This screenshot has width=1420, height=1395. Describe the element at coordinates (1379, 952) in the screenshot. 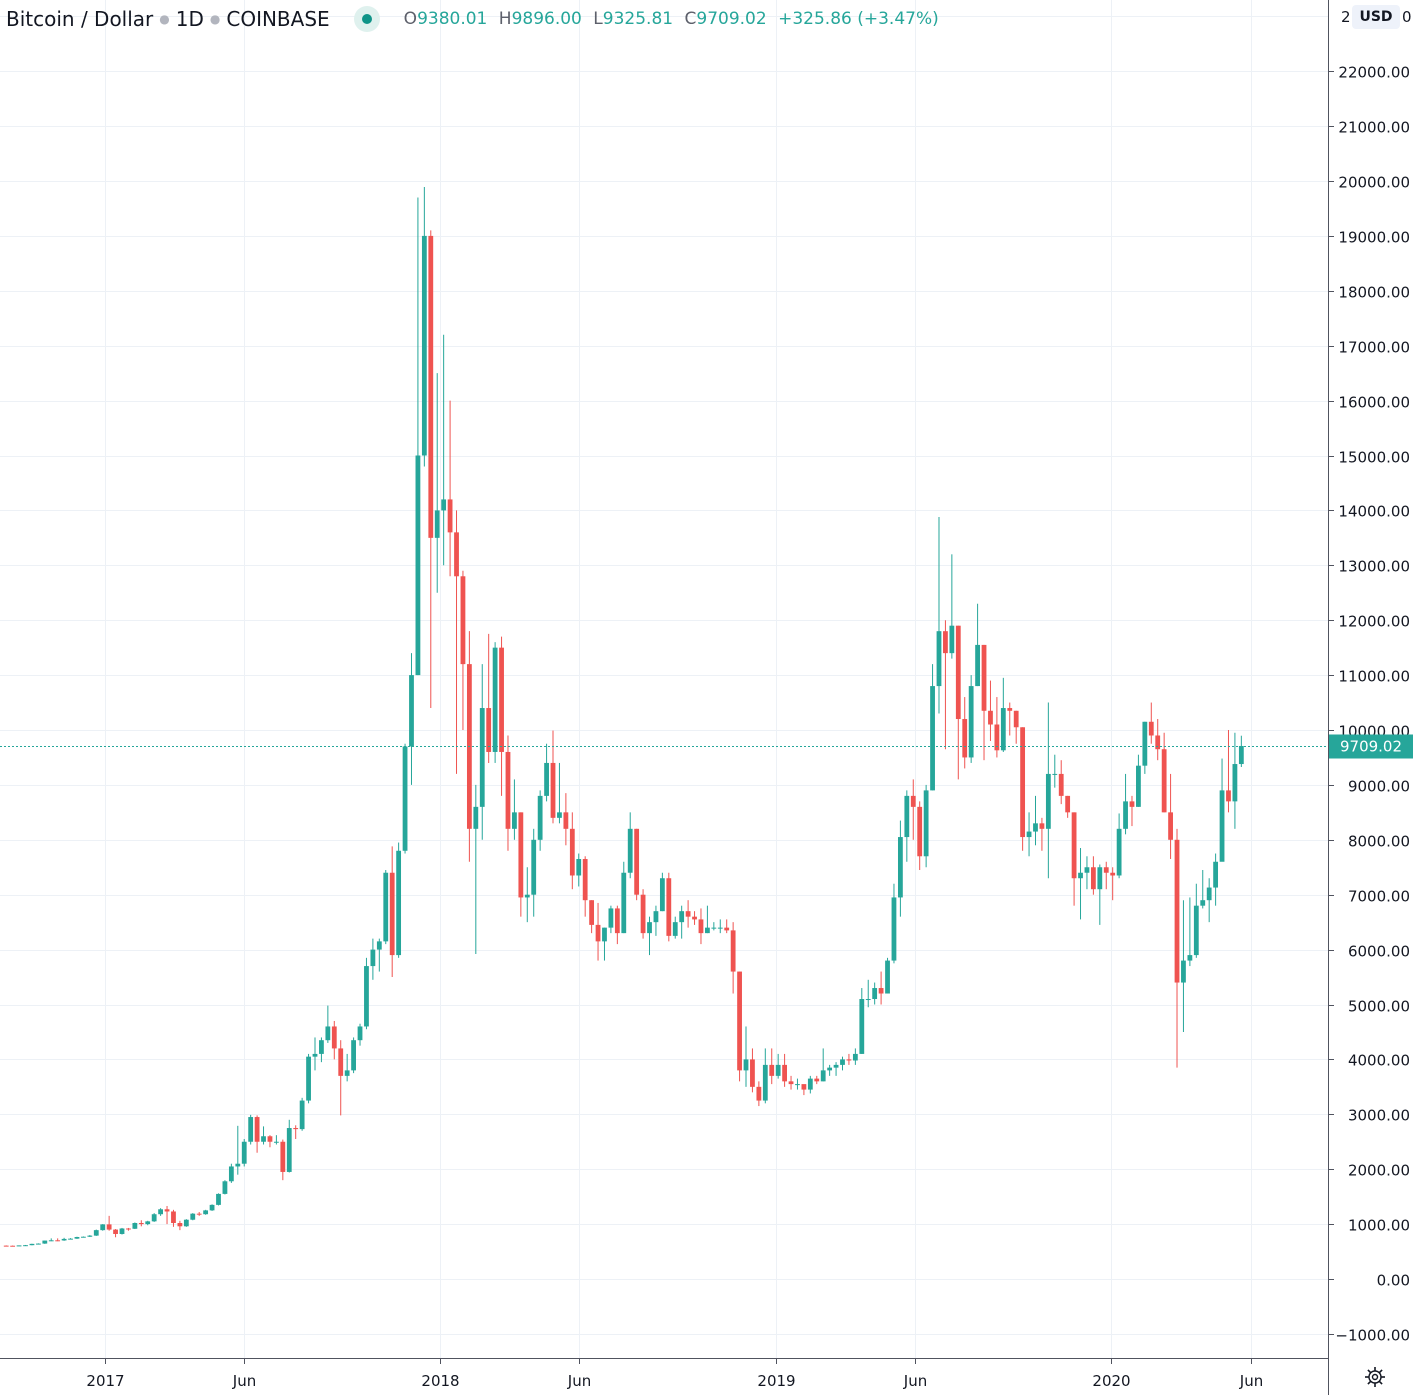

I see `price-tick-label: 6000.00` at that location.